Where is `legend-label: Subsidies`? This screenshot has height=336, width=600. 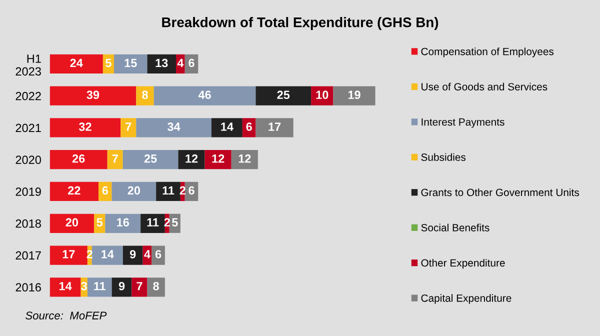 legend-label: Subsidies is located at coordinates (443, 157).